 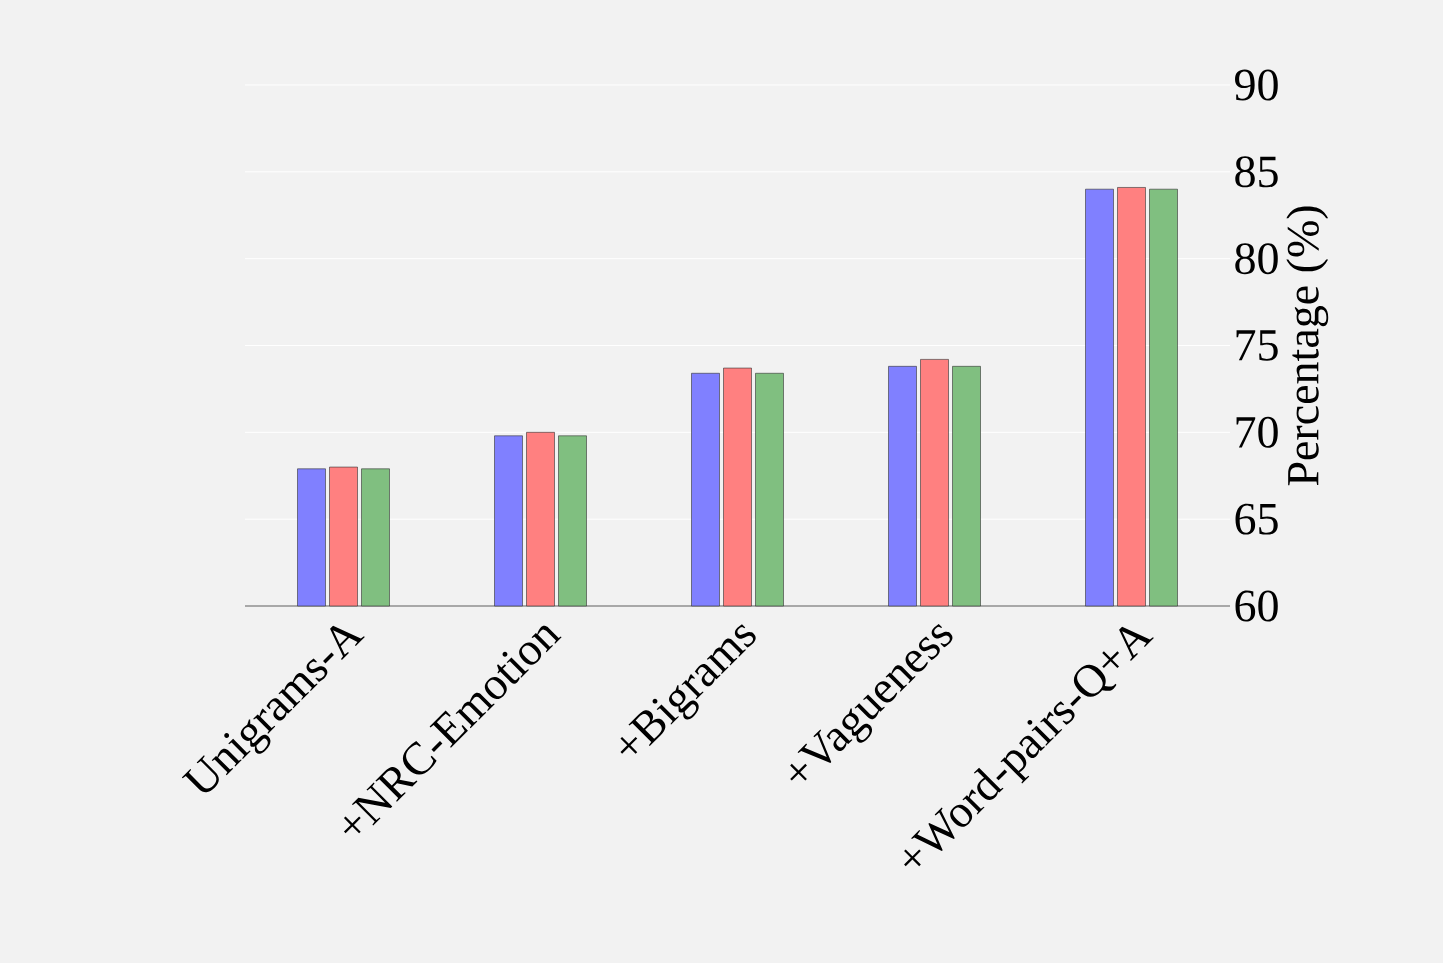 What do you see at coordinates (1256, 606) in the screenshot?
I see `y-tick-label: 60` at bounding box center [1256, 606].